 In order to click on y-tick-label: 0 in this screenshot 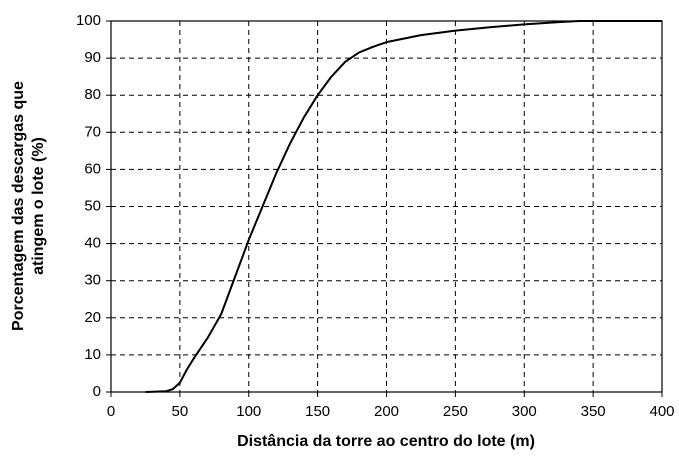, I will do `click(97, 391)`.